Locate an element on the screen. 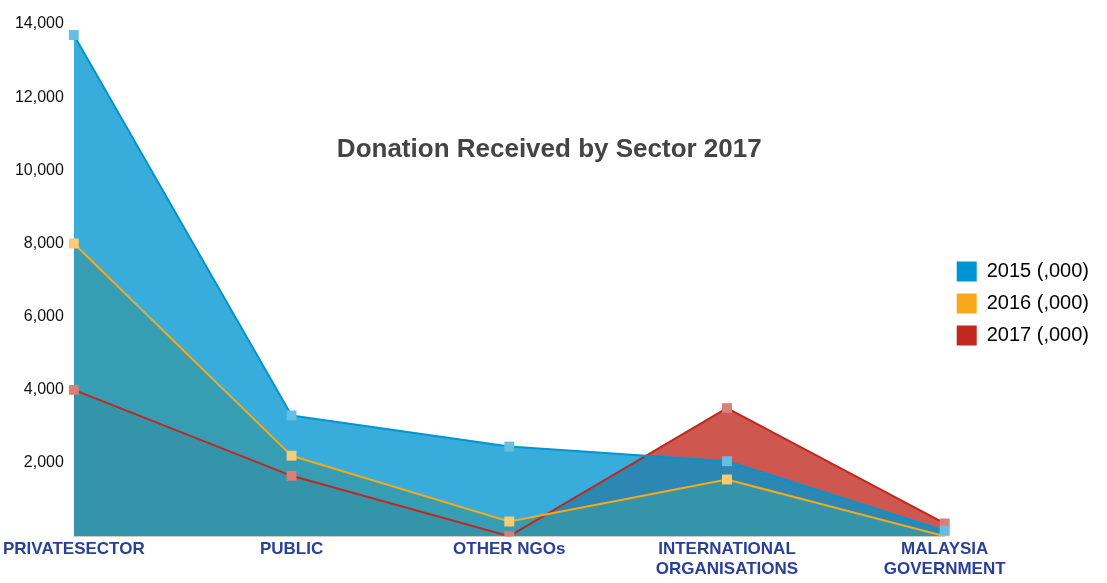  y-tick-label: 12,000 is located at coordinates (39, 96).